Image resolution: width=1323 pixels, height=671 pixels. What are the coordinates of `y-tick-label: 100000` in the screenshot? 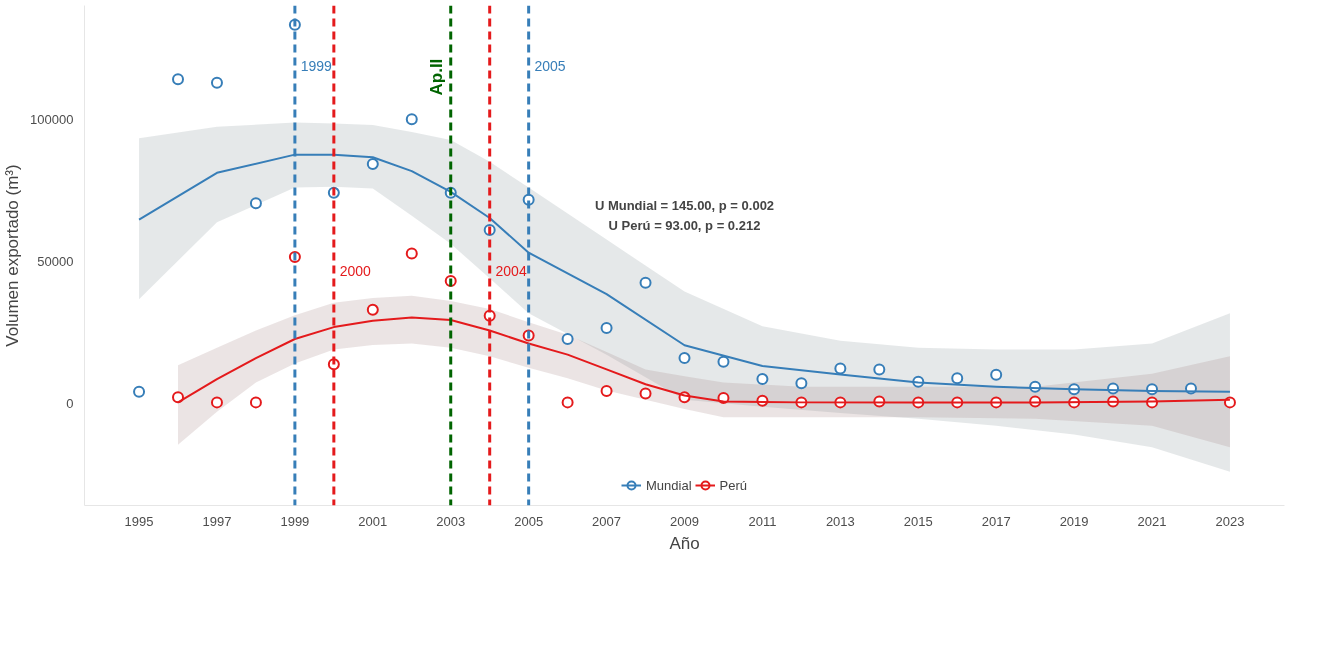 It's located at (52, 119).